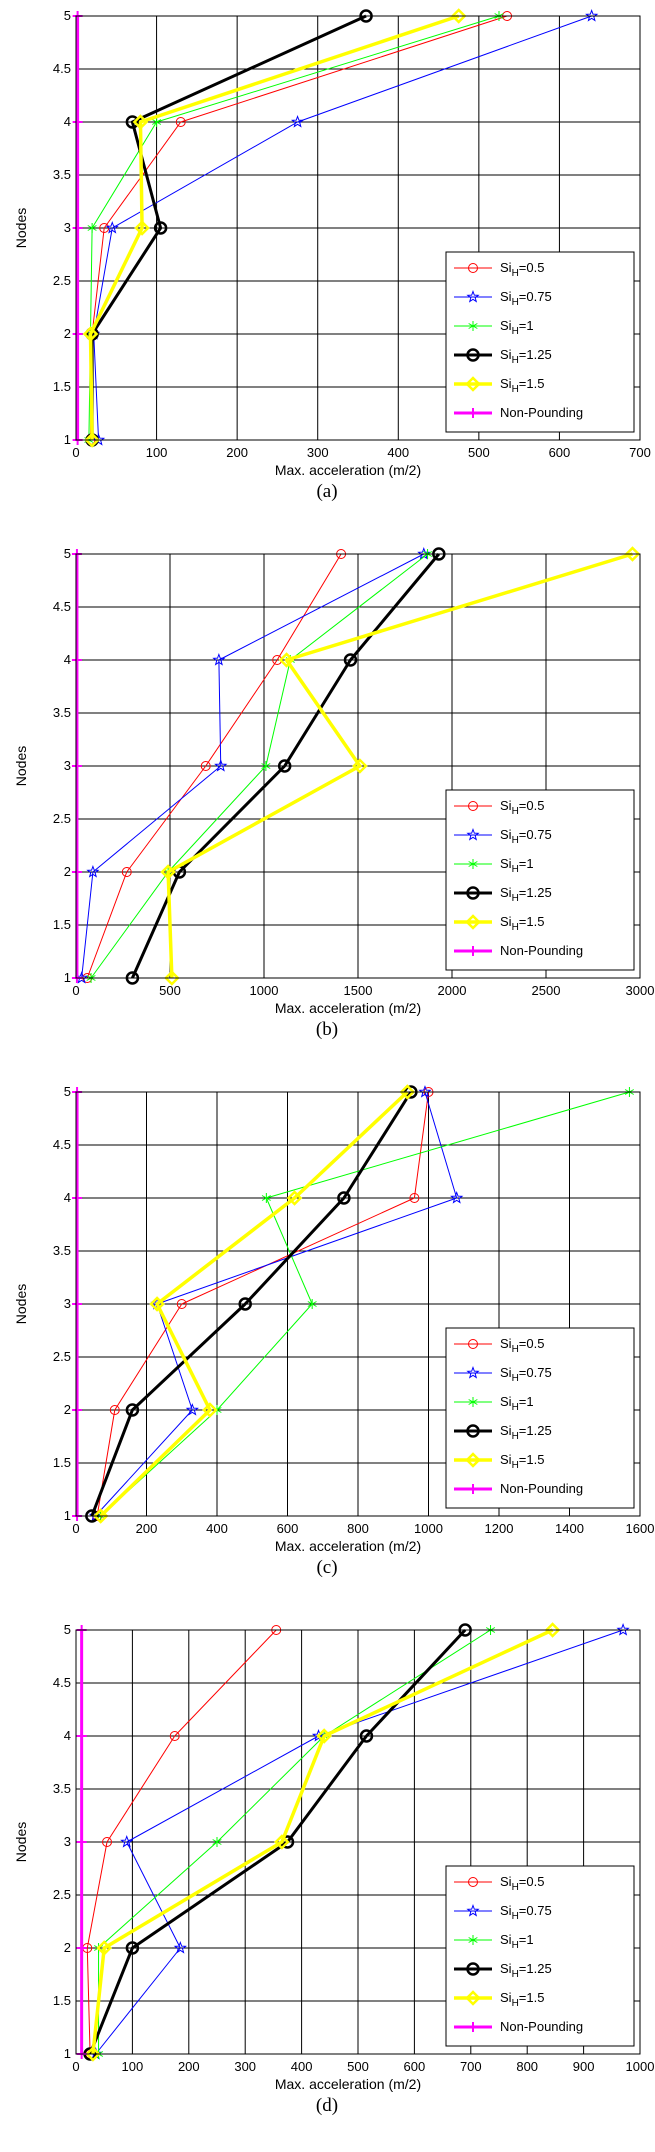  I want to click on x-tick-label: 100, so click(133, 2066).